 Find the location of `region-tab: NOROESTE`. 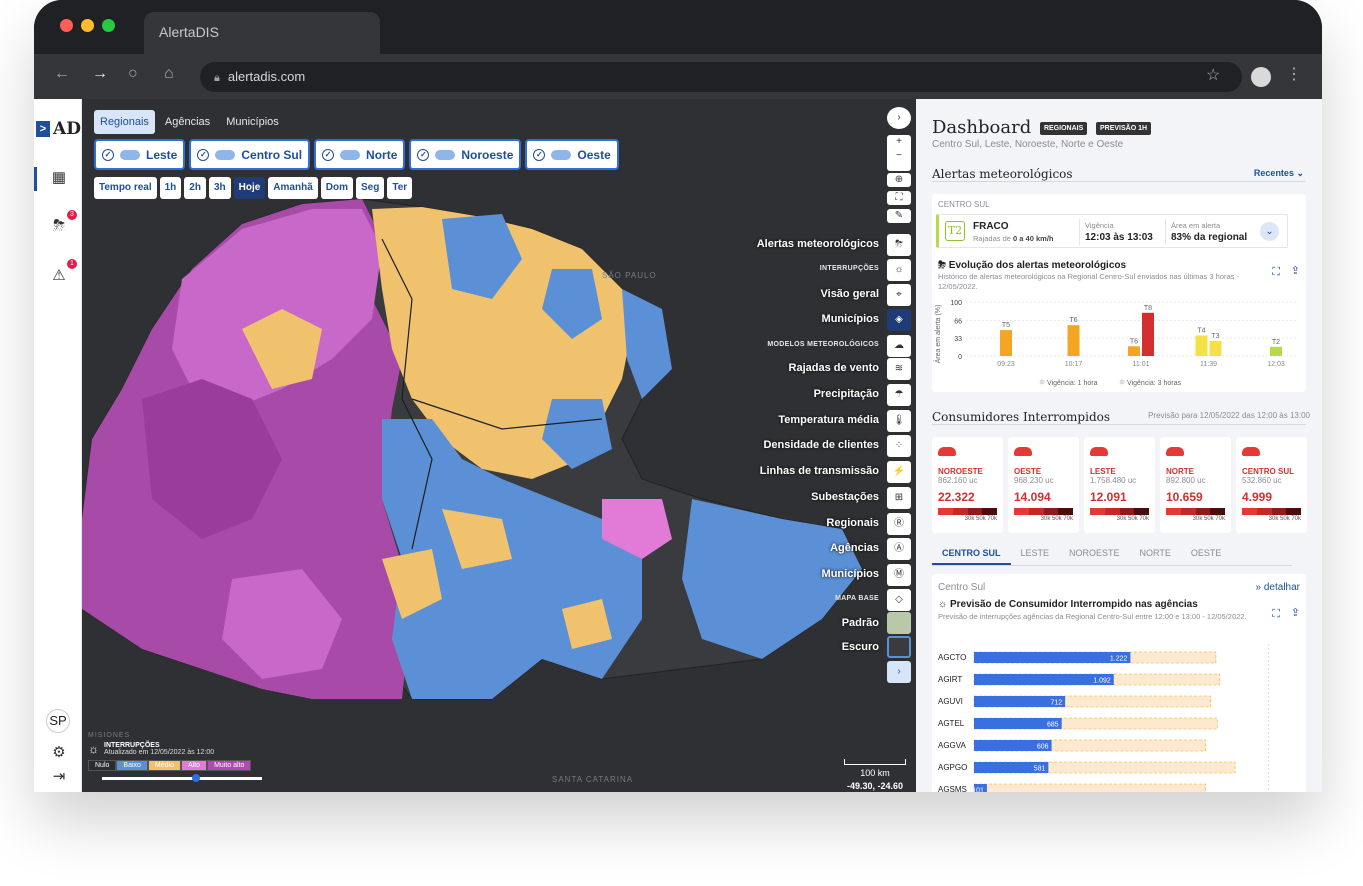

region-tab: NOROESTE is located at coordinates (1094, 553).